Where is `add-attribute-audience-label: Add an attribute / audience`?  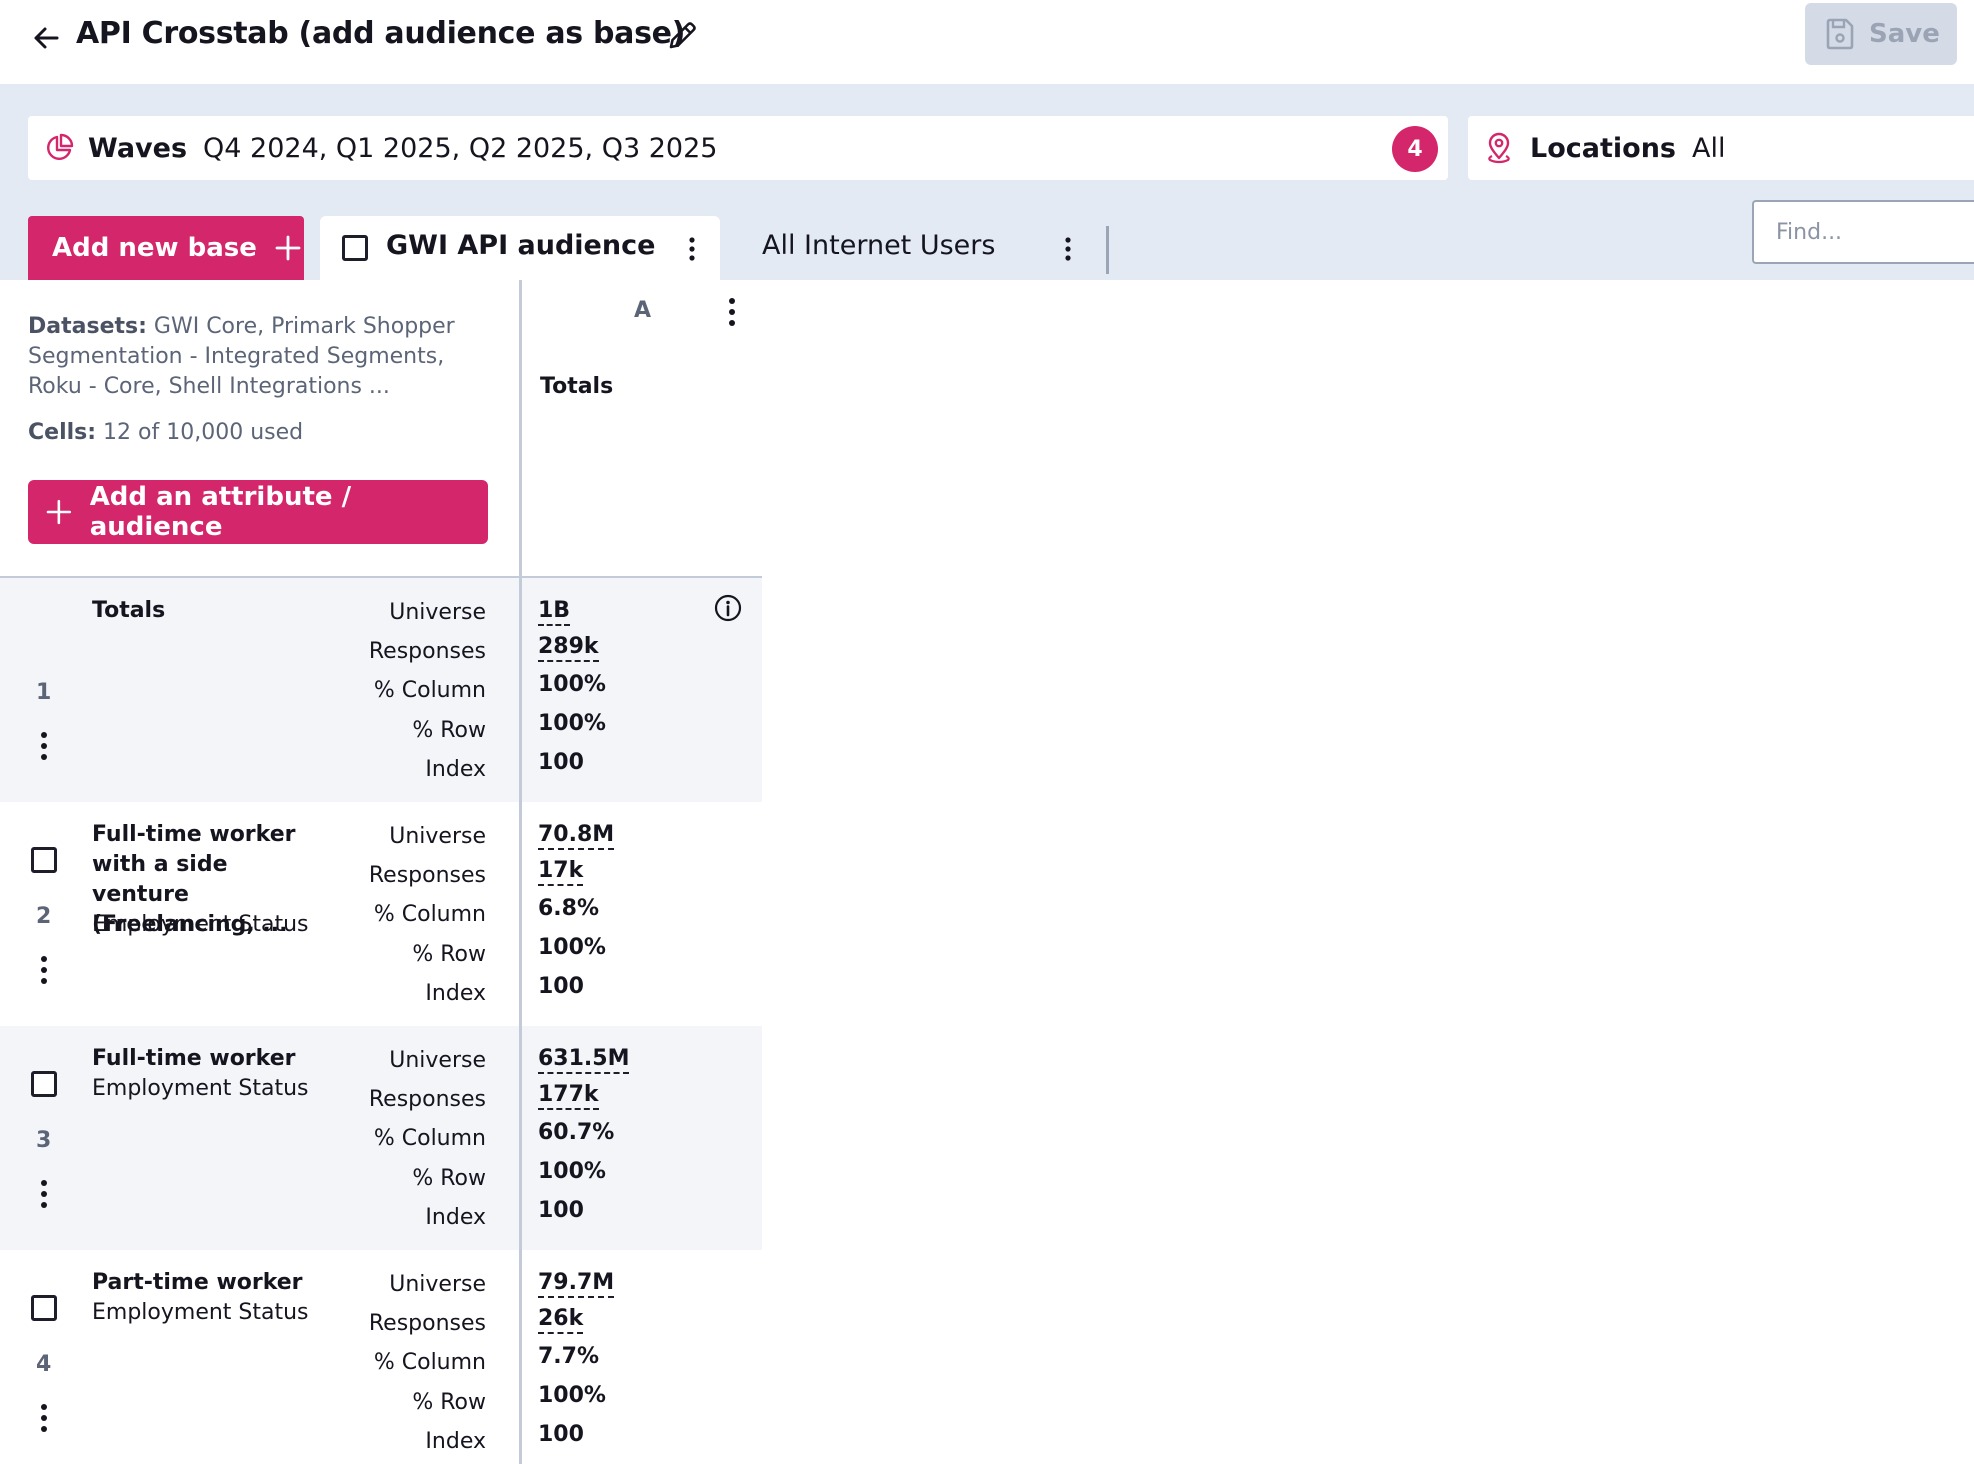 add-attribute-audience-label: Add an attribute / audience is located at coordinates (220, 512).